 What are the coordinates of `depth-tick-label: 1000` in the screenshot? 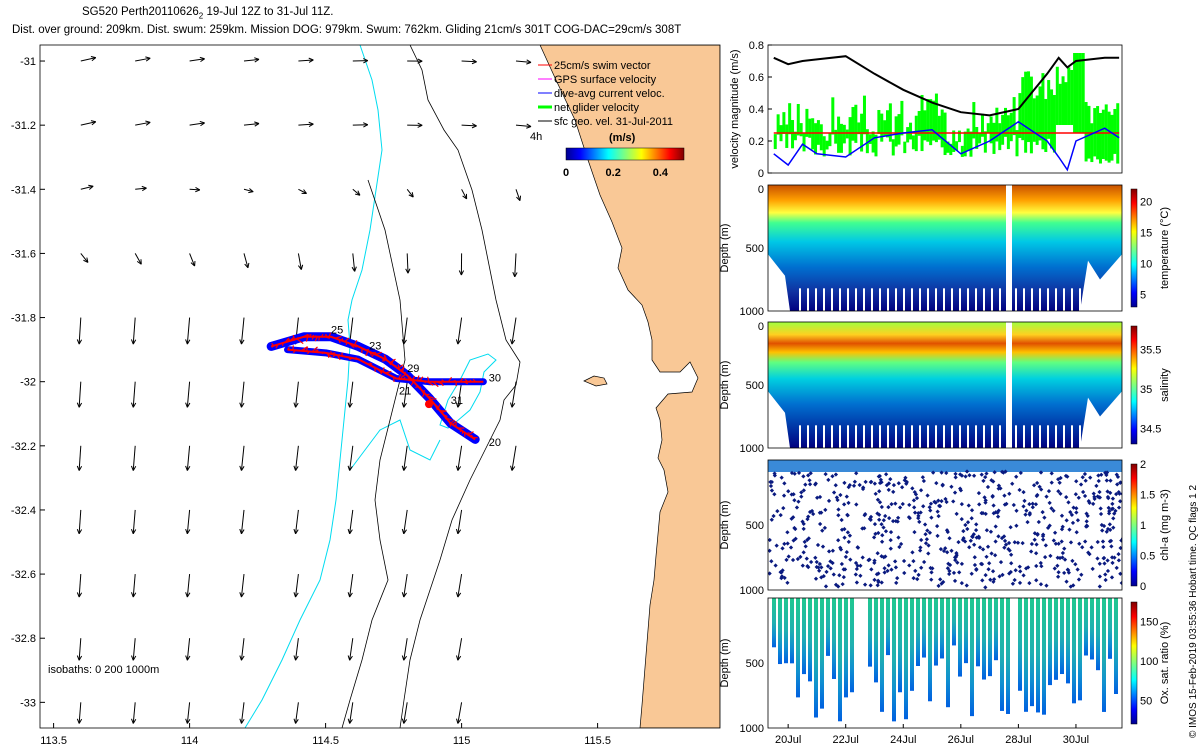 It's located at (752, 449).